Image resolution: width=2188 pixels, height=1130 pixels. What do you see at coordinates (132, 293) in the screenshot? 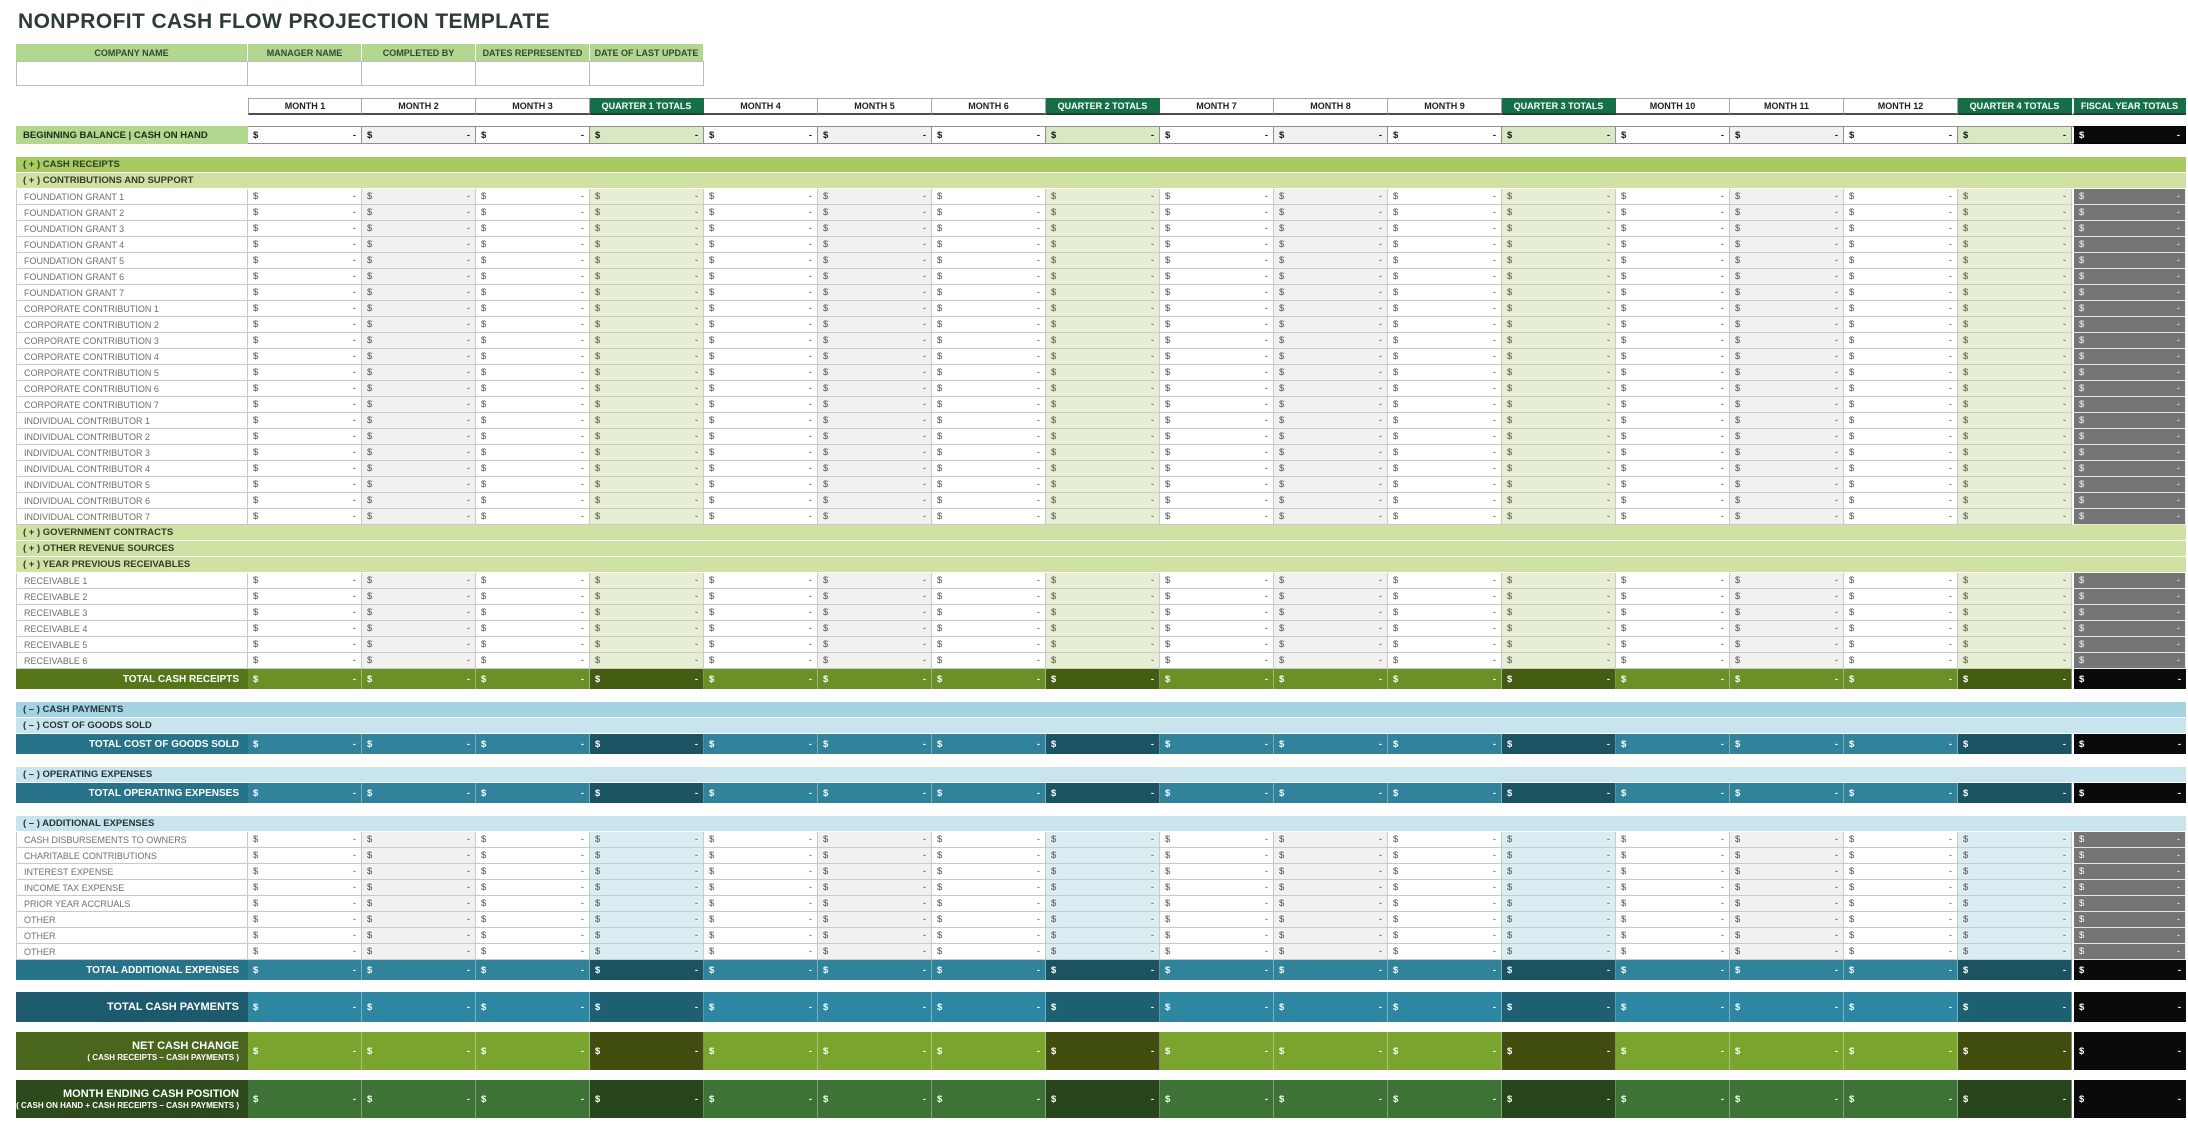
I see `row-label-cell: FOUNDATION GRANT 7` at bounding box center [132, 293].